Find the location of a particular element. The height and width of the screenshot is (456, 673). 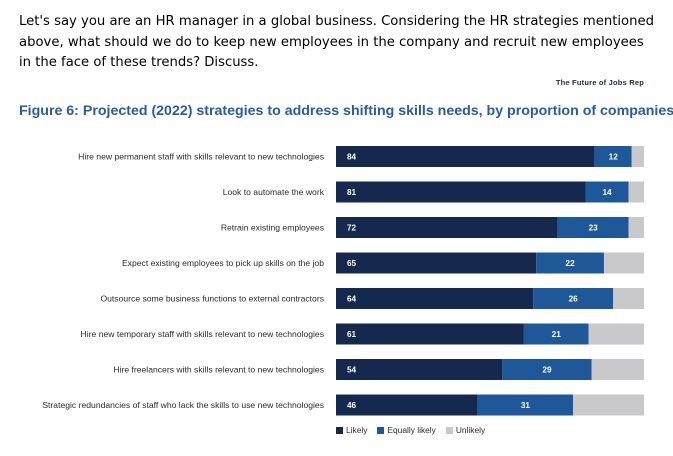

legend-item-likely: Likely is located at coordinates (351, 430).